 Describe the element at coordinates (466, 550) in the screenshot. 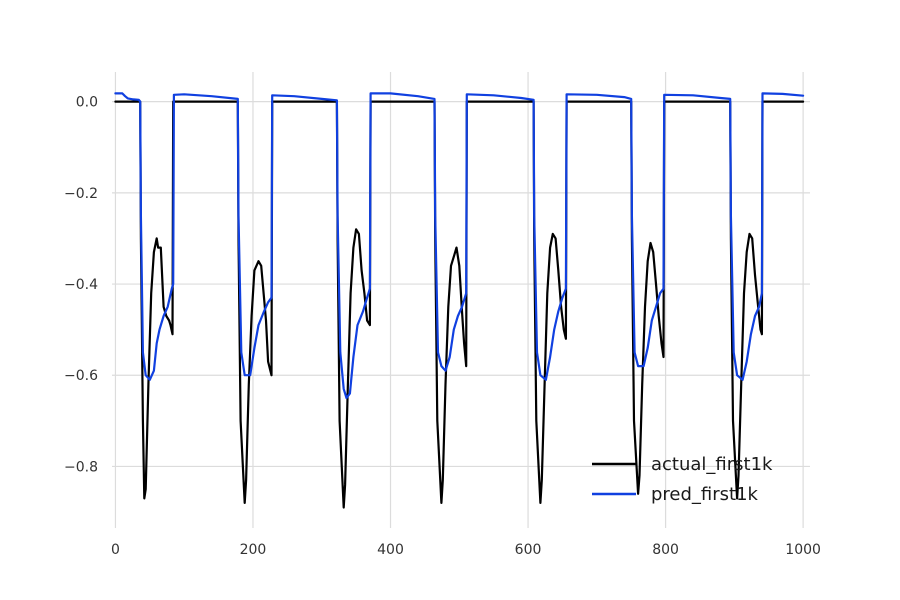

I see `x-tick-labels: 0 200 400 600 800 1000` at that location.